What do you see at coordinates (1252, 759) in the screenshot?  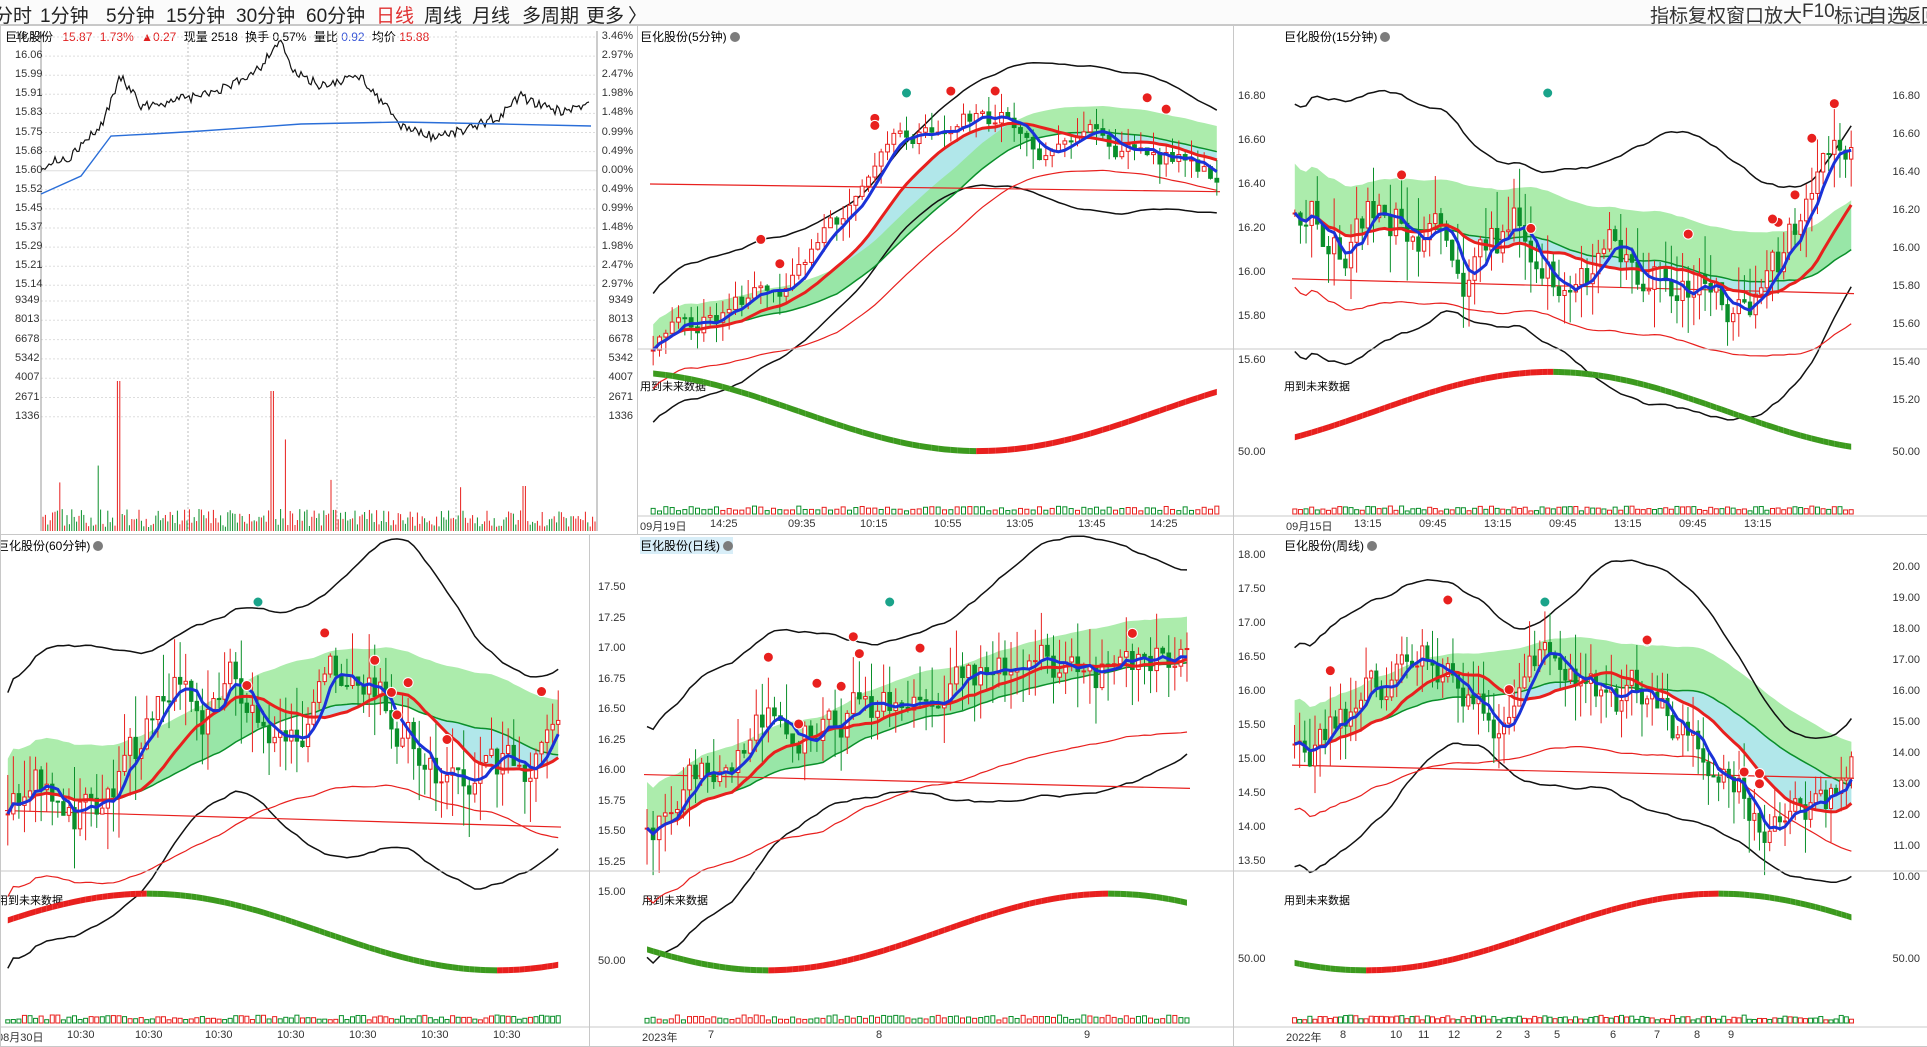 I see `price-tick-label: 15.00` at bounding box center [1252, 759].